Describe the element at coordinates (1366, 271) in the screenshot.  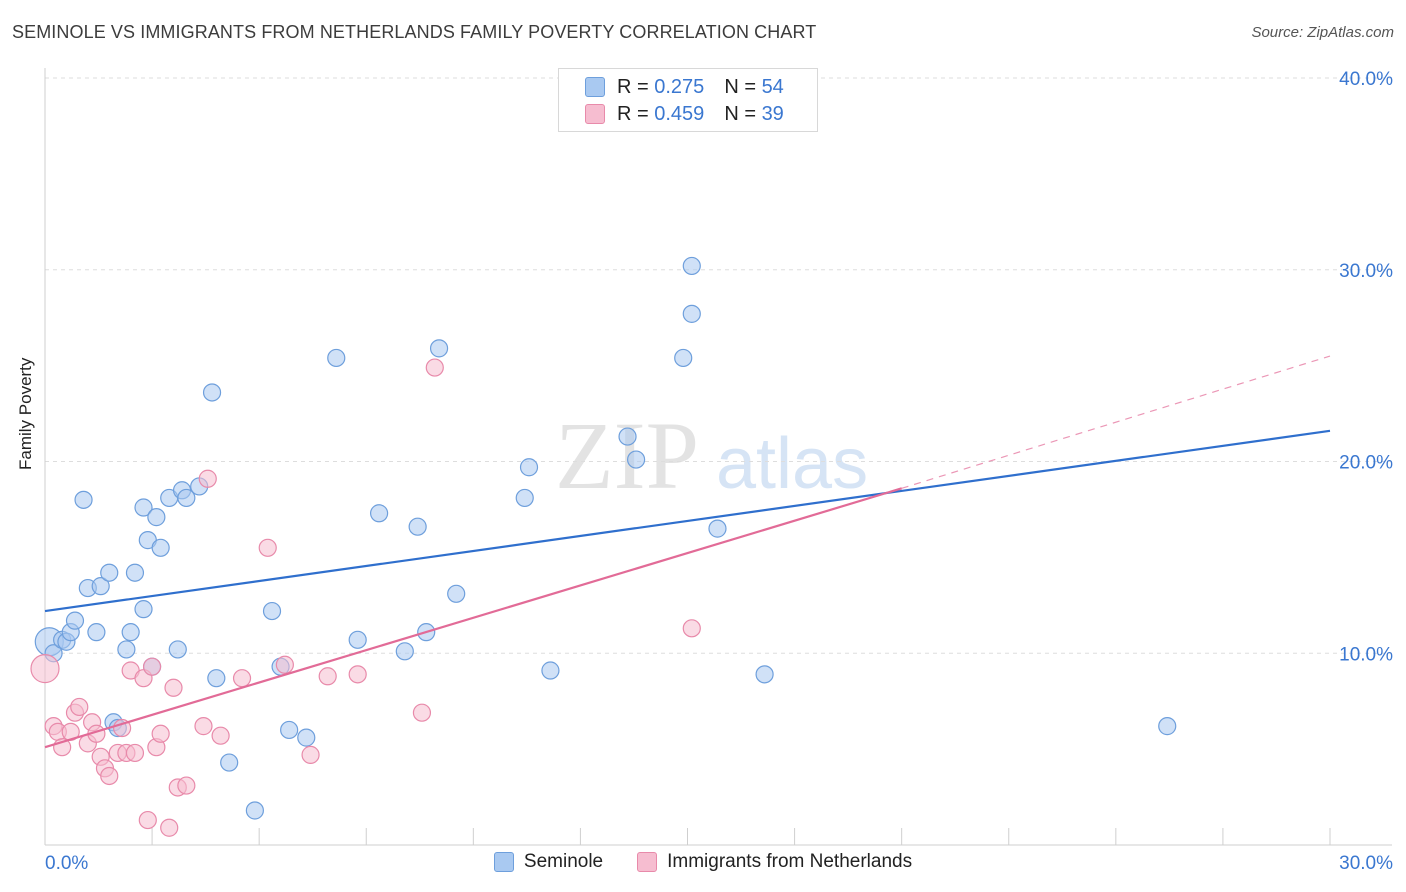
I see `y-tick-label: 30.0%` at that location.